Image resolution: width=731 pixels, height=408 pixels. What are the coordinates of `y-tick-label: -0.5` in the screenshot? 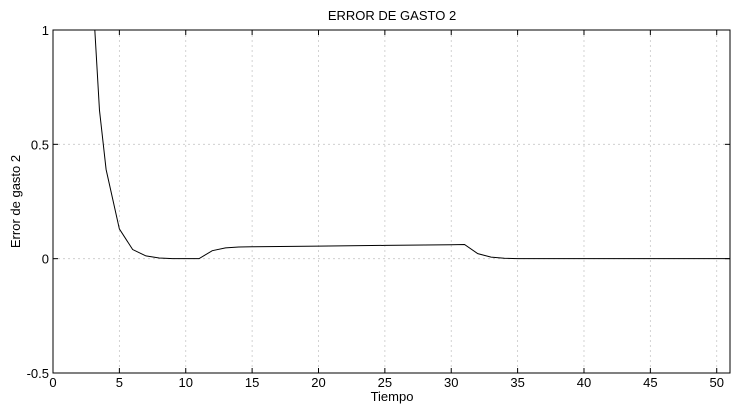 It's located at (38, 373).